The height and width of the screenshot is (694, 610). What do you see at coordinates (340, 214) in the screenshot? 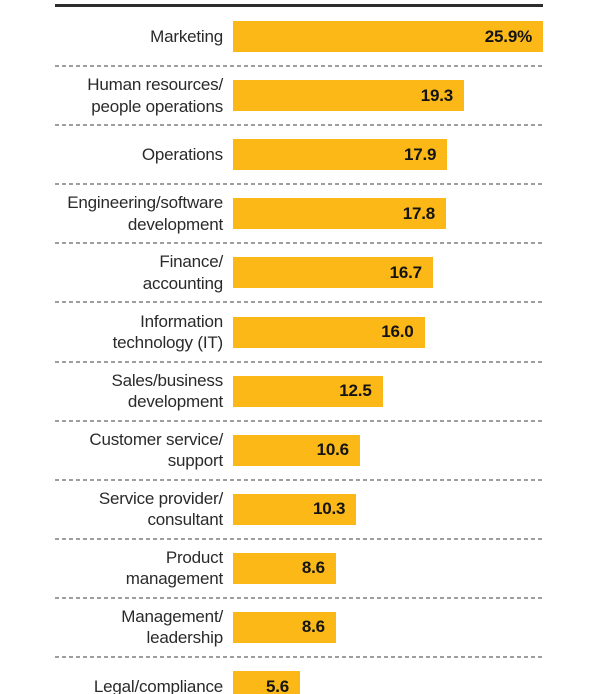
I see `bar: 17.8` at bounding box center [340, 214].